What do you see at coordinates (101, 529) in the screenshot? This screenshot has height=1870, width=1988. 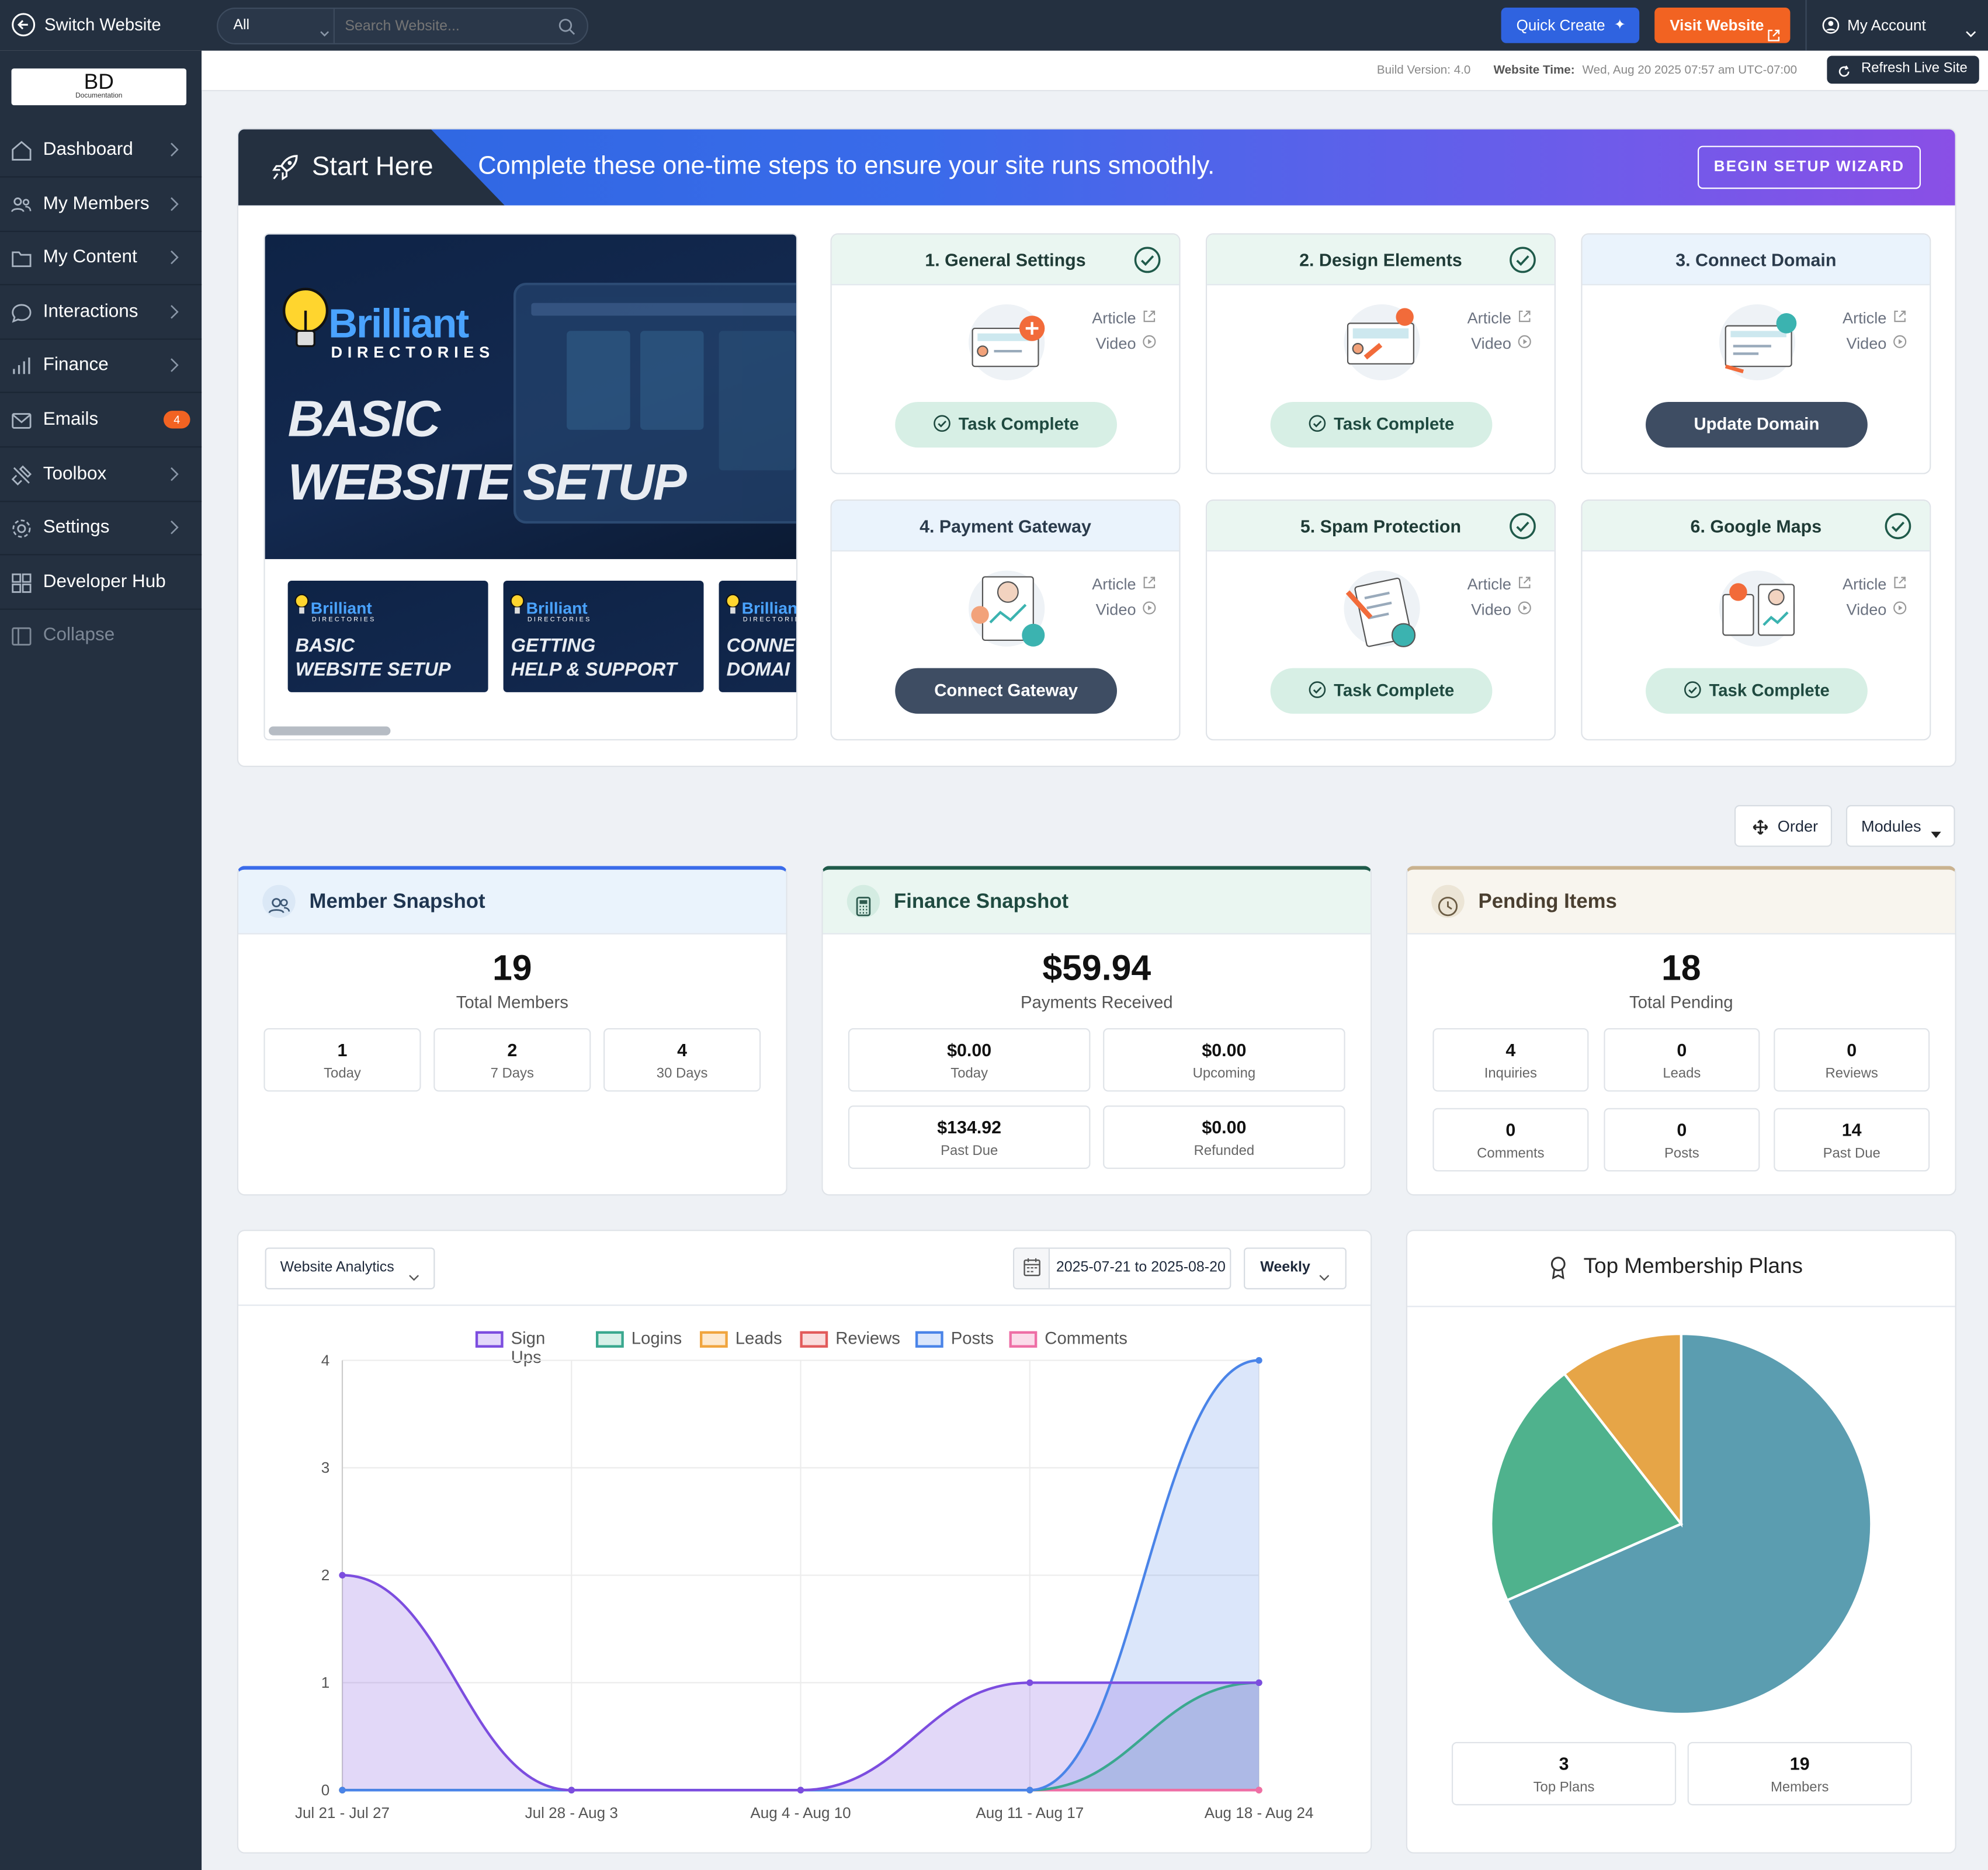 I see `sidebar-item-settings: Settings` at bounding box center [101, 529].